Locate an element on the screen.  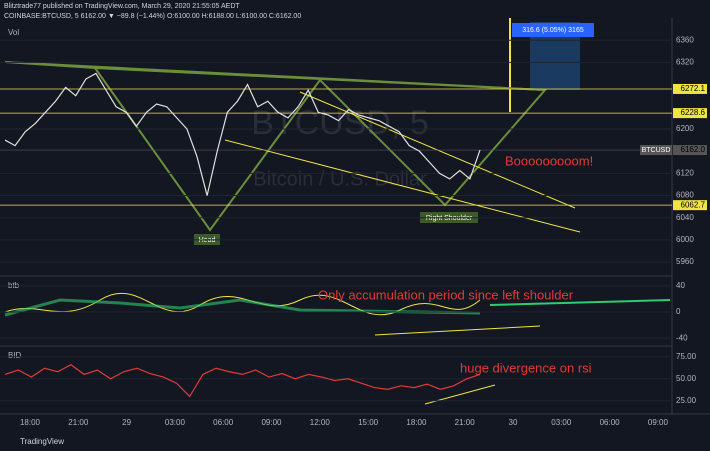
x-tick-label: 29 is located at coordinates (126, 422).